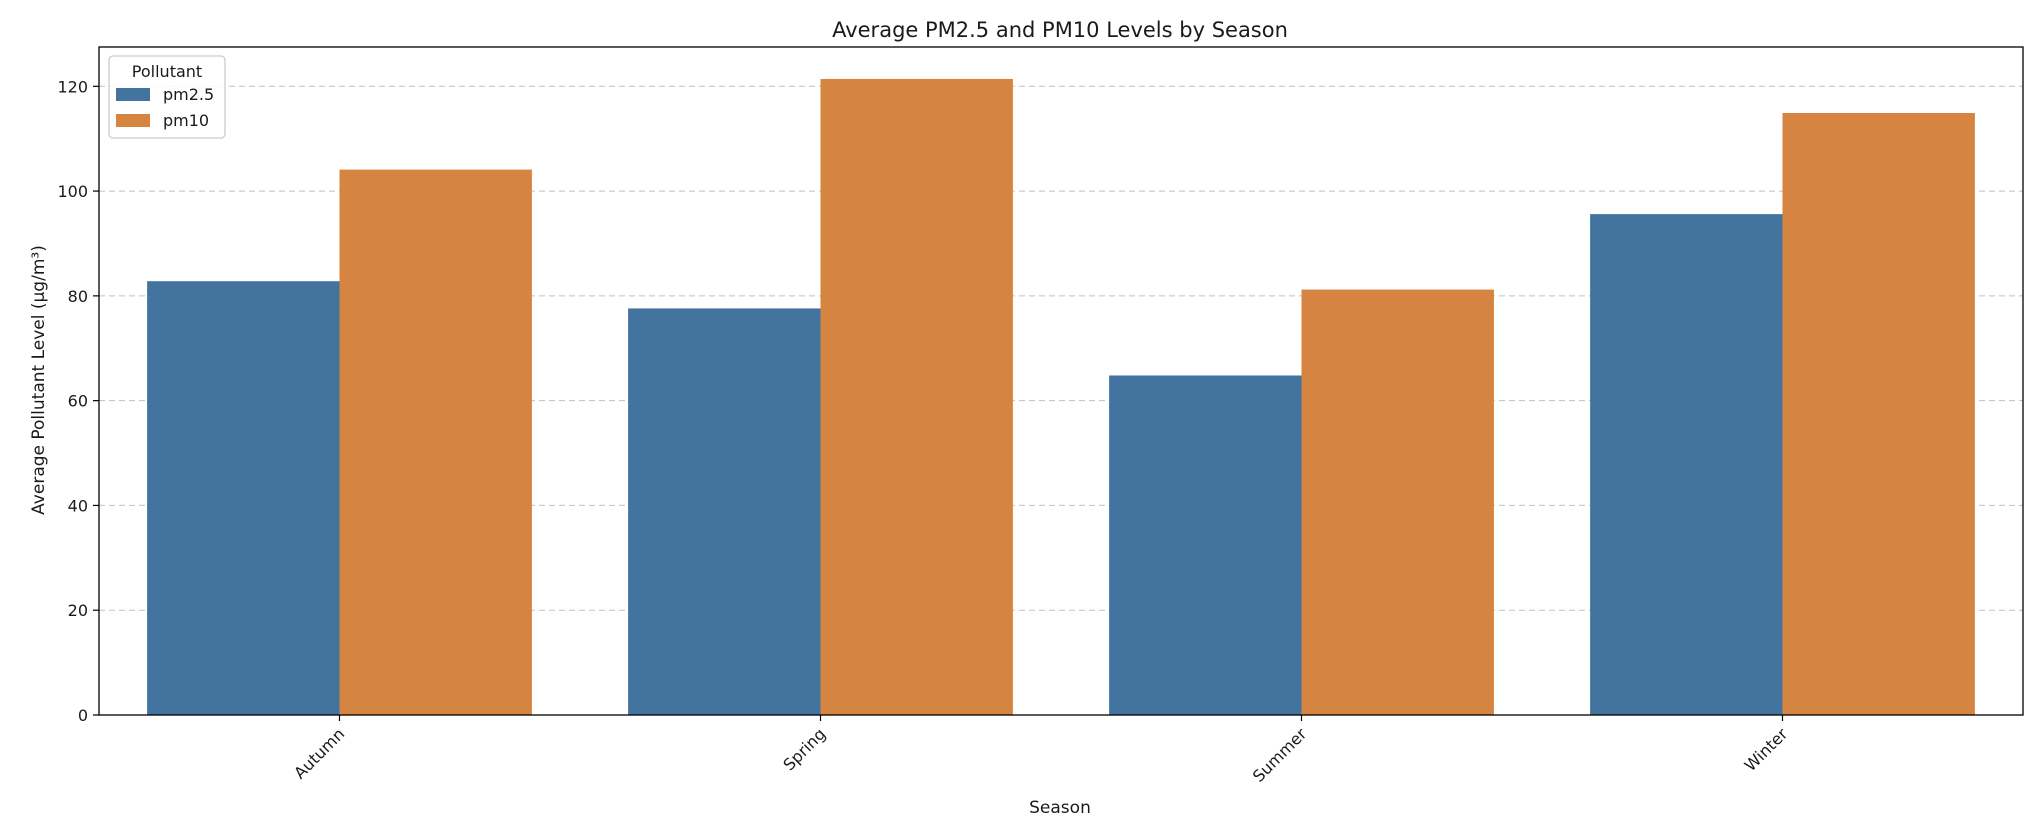  What do you see at coordinates (916, 396) in the screenshot?
I see `bar-pm10-spring` at bounding box center [916, 396].